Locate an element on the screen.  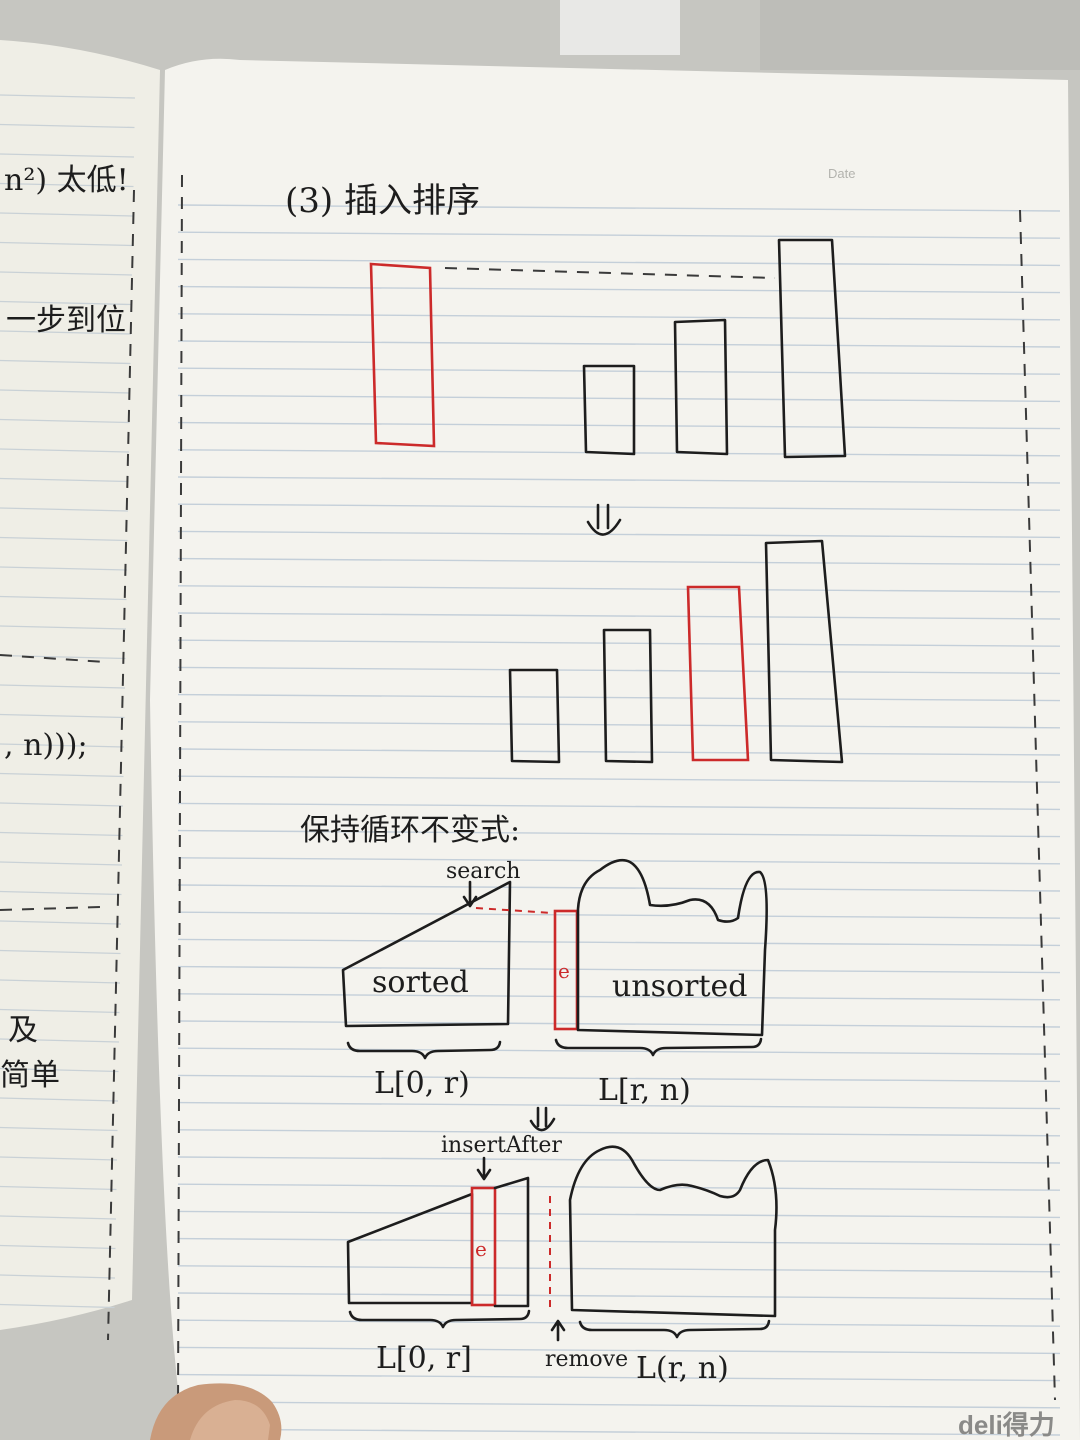
remove-arrow-icon is located at coordinates (558, 1330).